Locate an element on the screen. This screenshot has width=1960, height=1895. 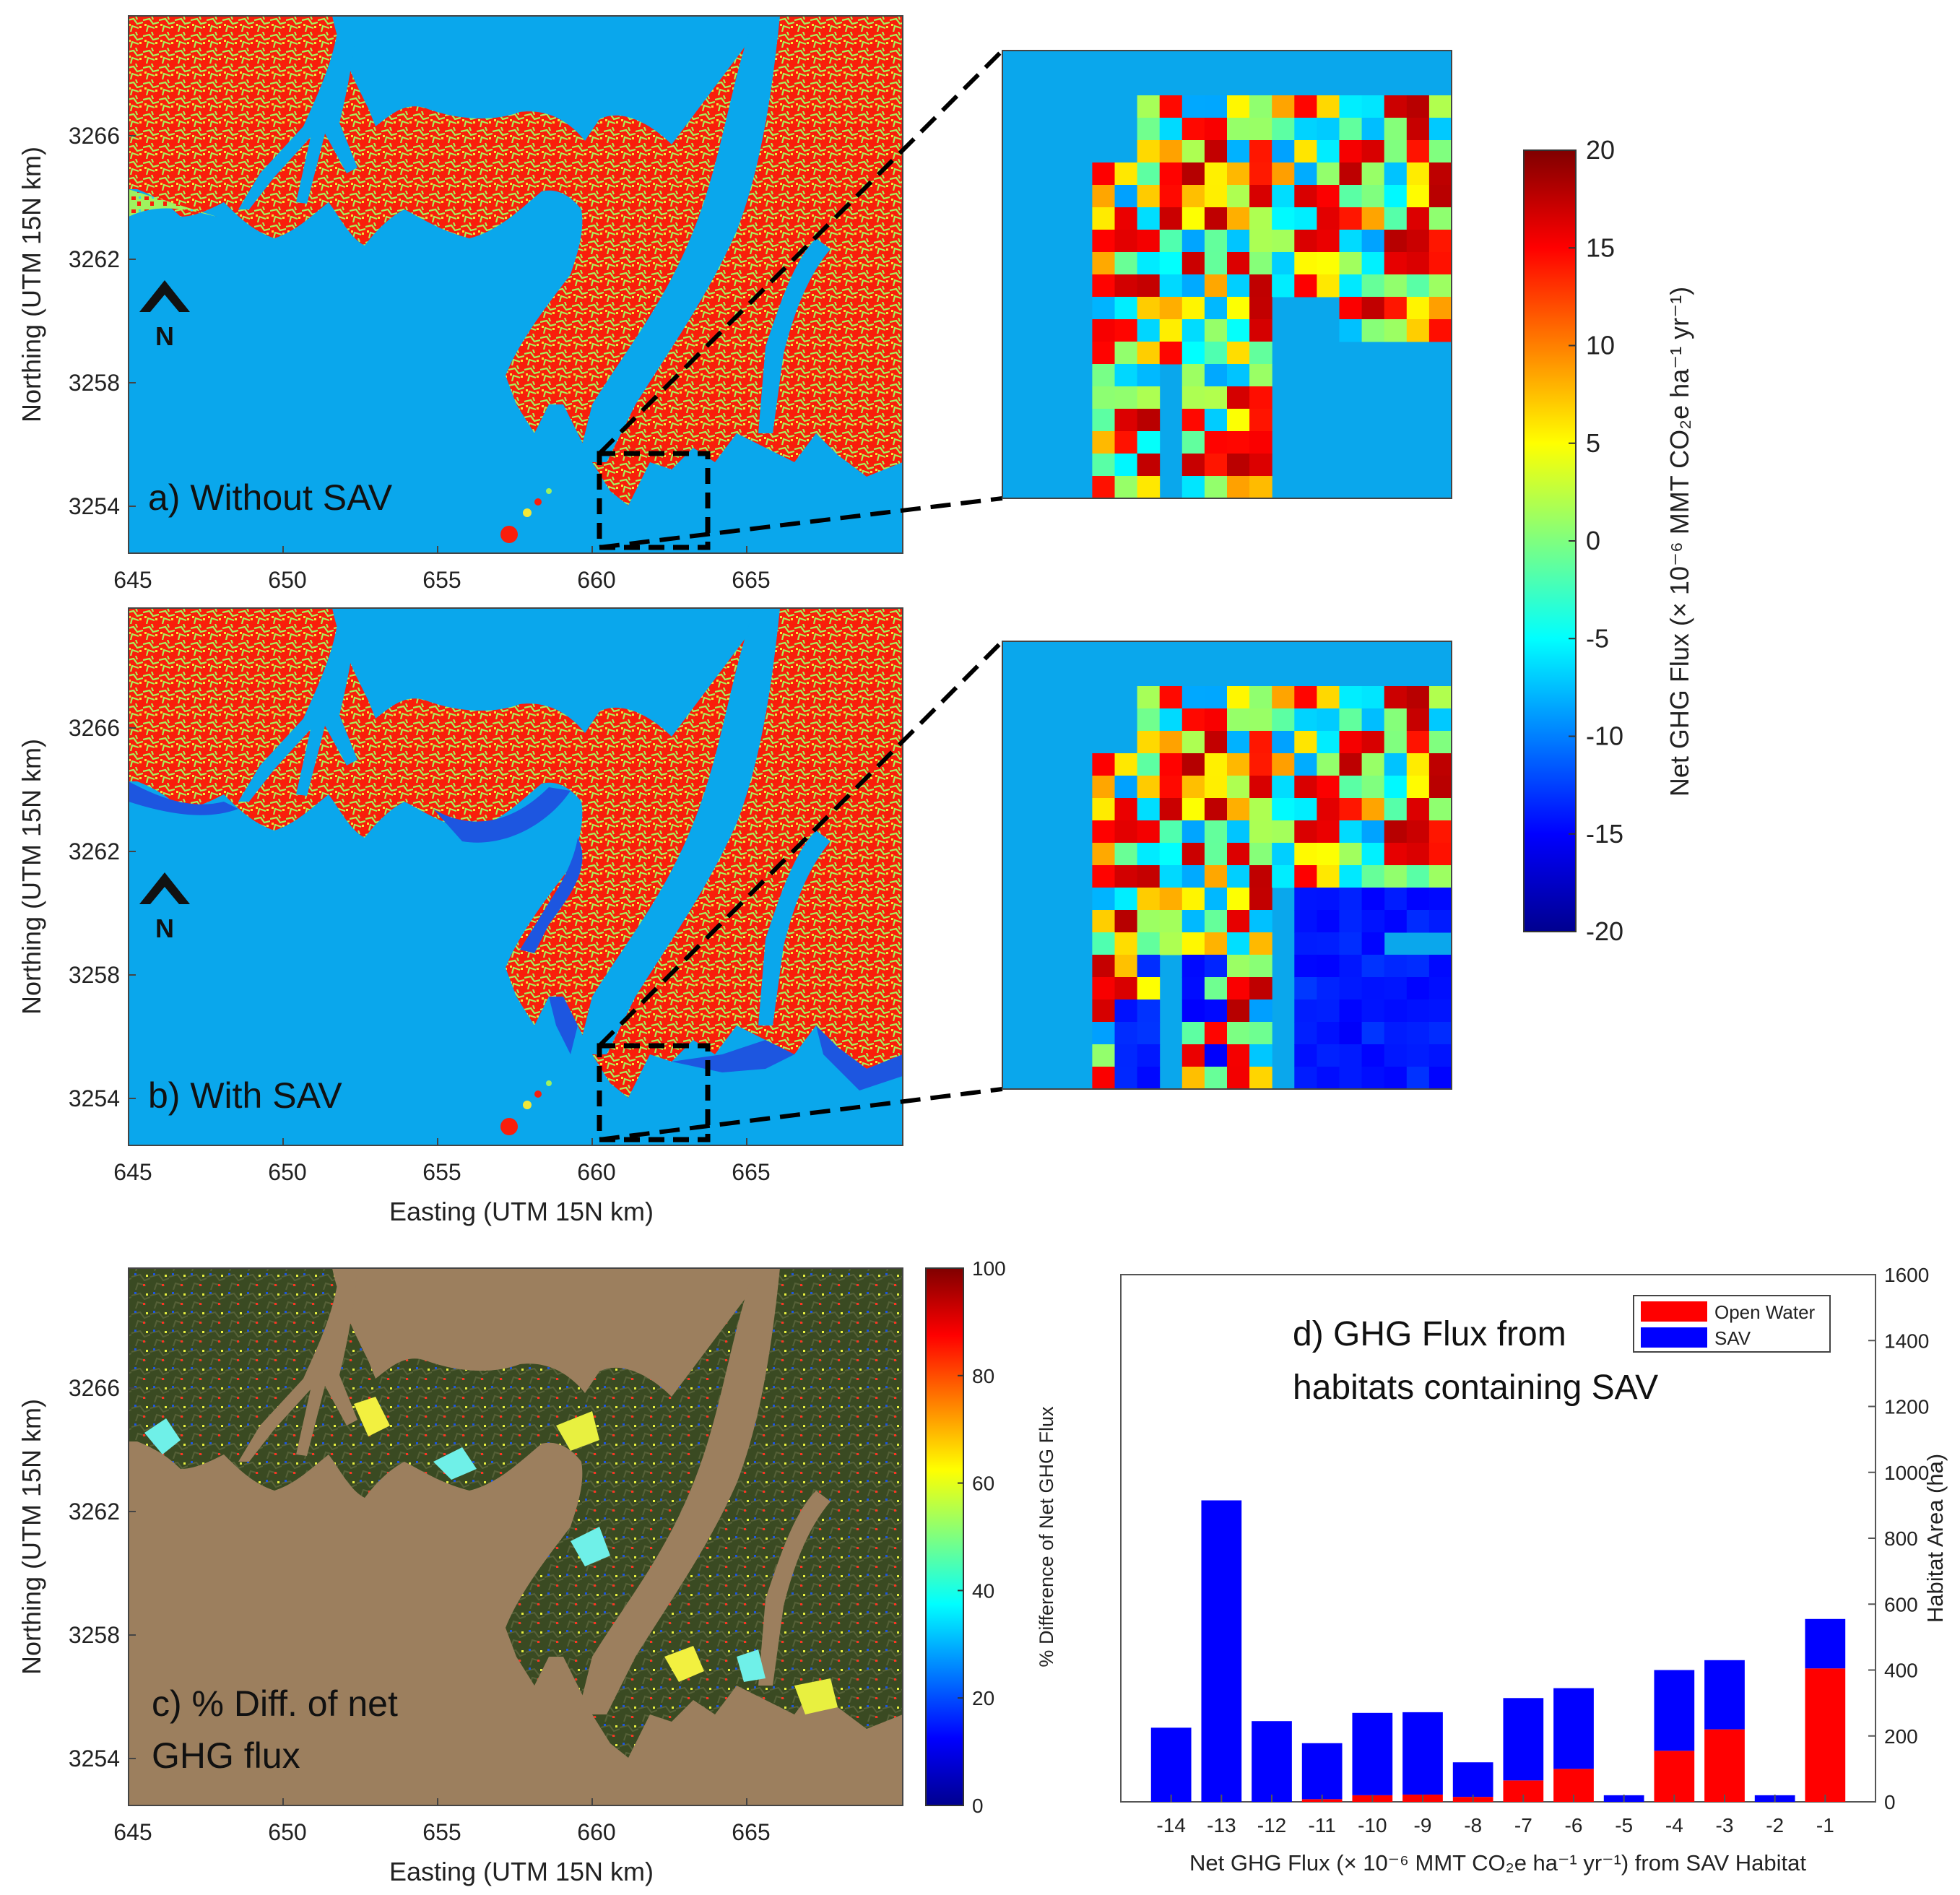
map-y-tick: 3254 is located at coordinates (94, 1098).